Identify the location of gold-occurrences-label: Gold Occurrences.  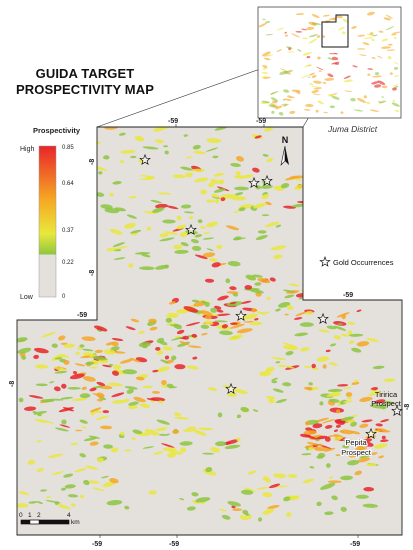
(363, 262).